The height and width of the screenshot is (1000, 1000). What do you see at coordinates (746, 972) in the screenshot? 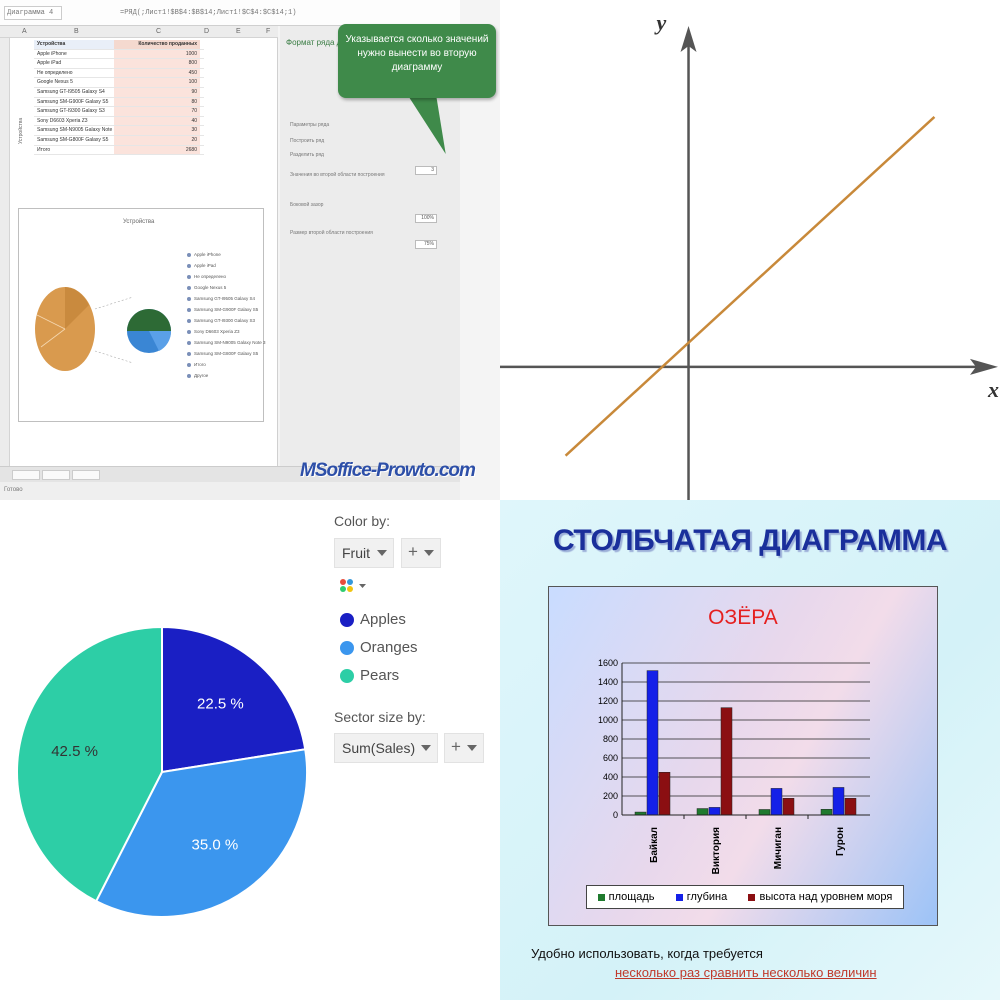
I see `slide-caption-link: несколько раз сравнить несколько величин` at bounding box center [746, 972].